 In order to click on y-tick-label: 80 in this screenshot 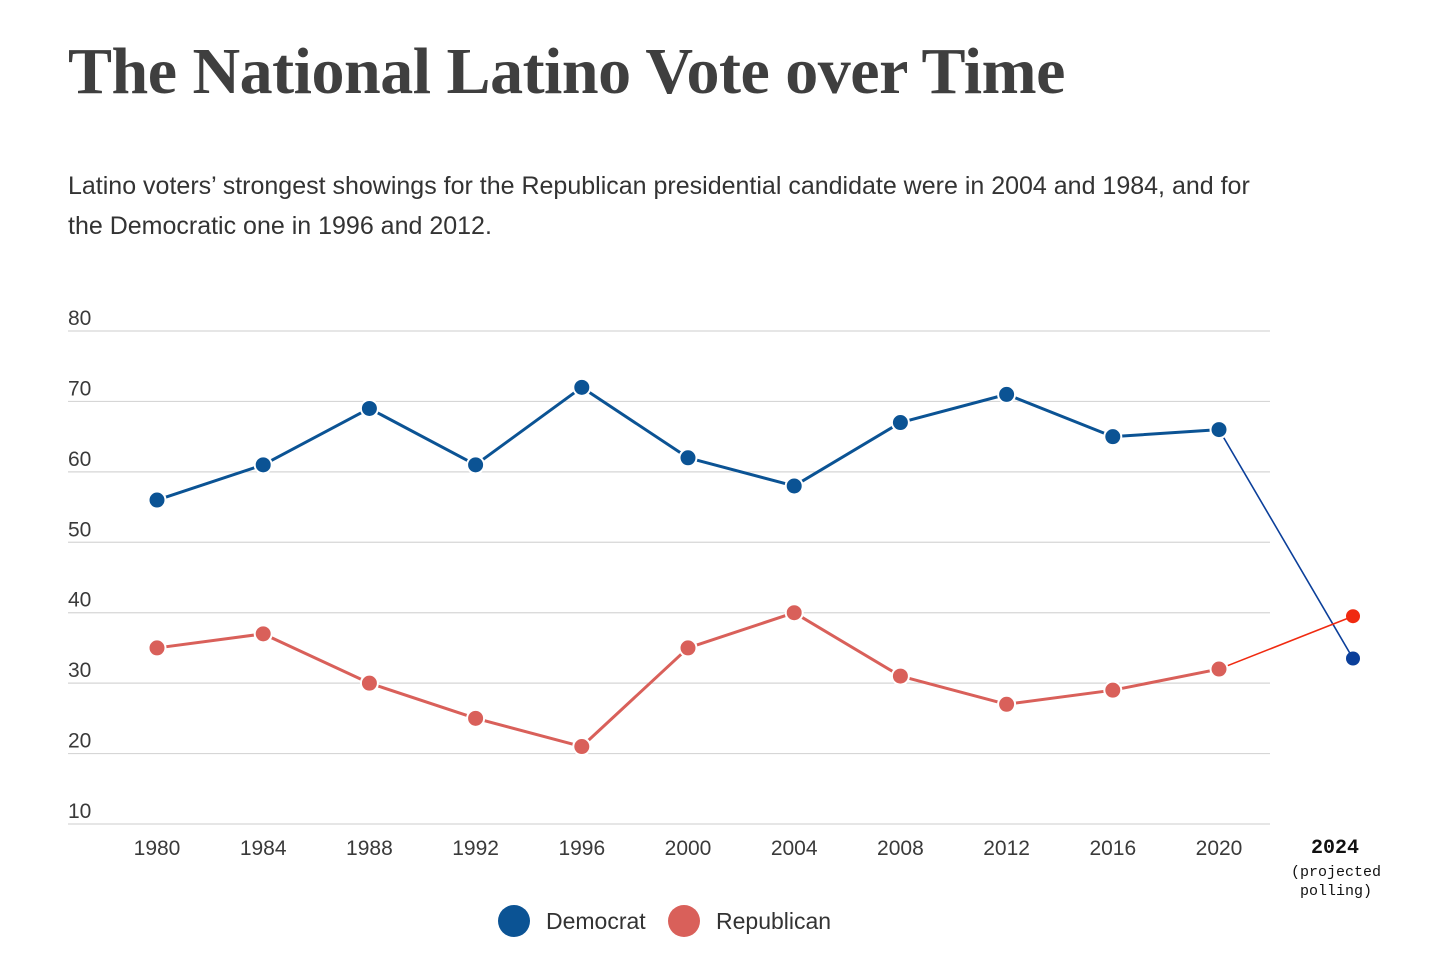, I will do `click(79, 318)`.